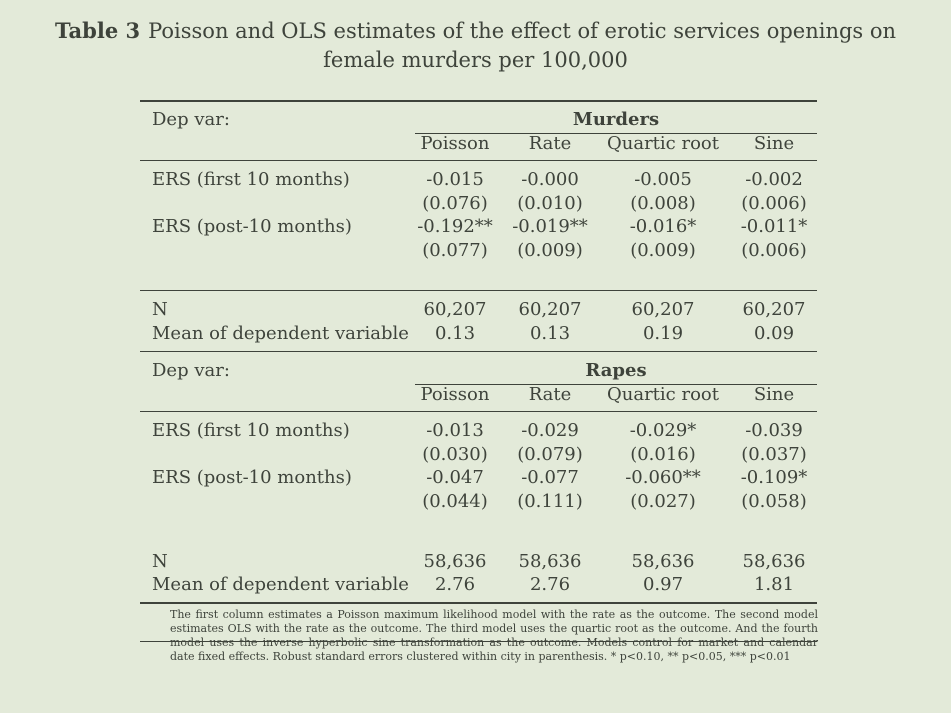  Describe the element at coordinates (478, 411) in the screenshot. I see `header-rule-rapes` at that location.